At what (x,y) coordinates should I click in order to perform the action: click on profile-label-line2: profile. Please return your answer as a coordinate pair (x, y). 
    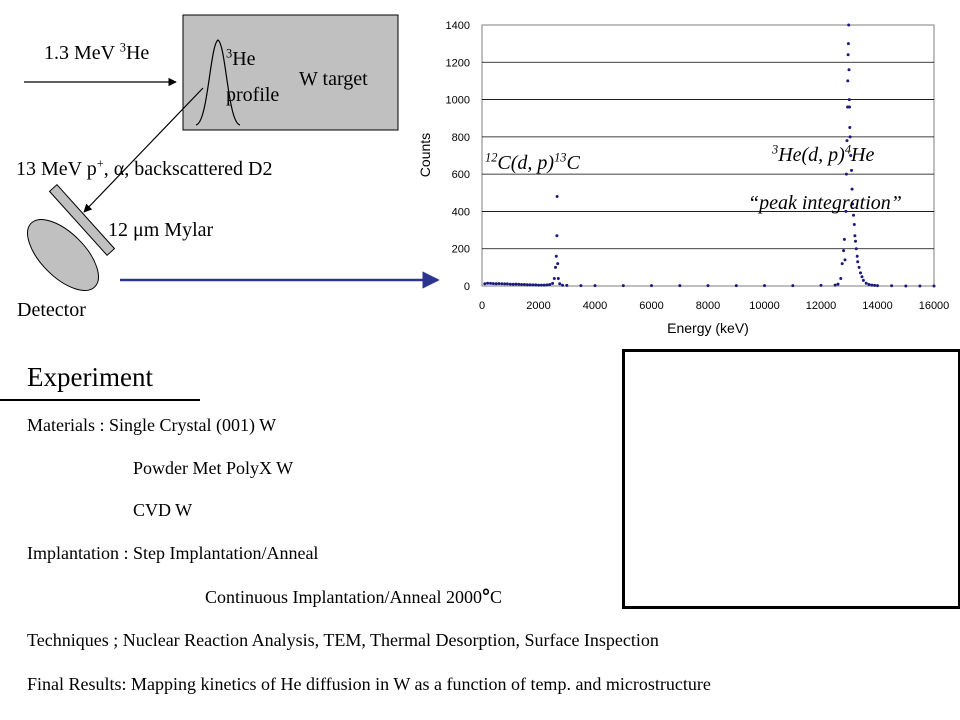
    Looking at the image, I should click on (253, 95).